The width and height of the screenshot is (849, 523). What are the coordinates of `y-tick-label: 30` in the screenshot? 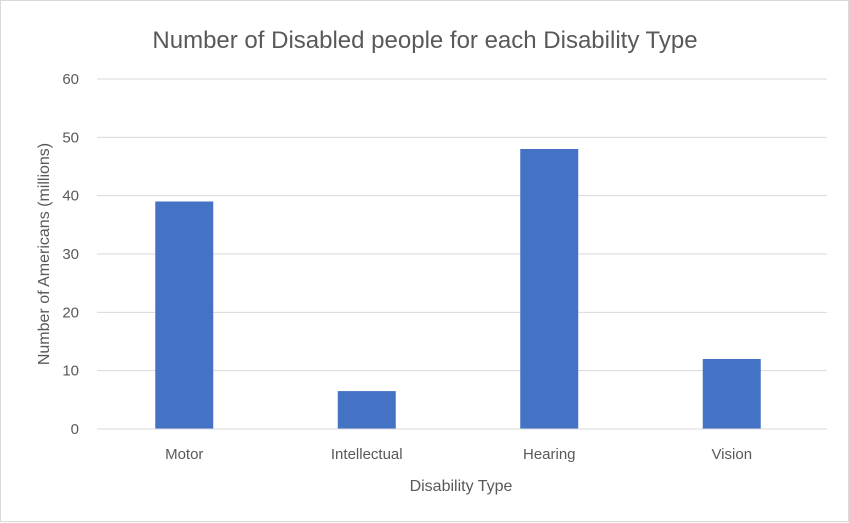 It's located at (70, 254).